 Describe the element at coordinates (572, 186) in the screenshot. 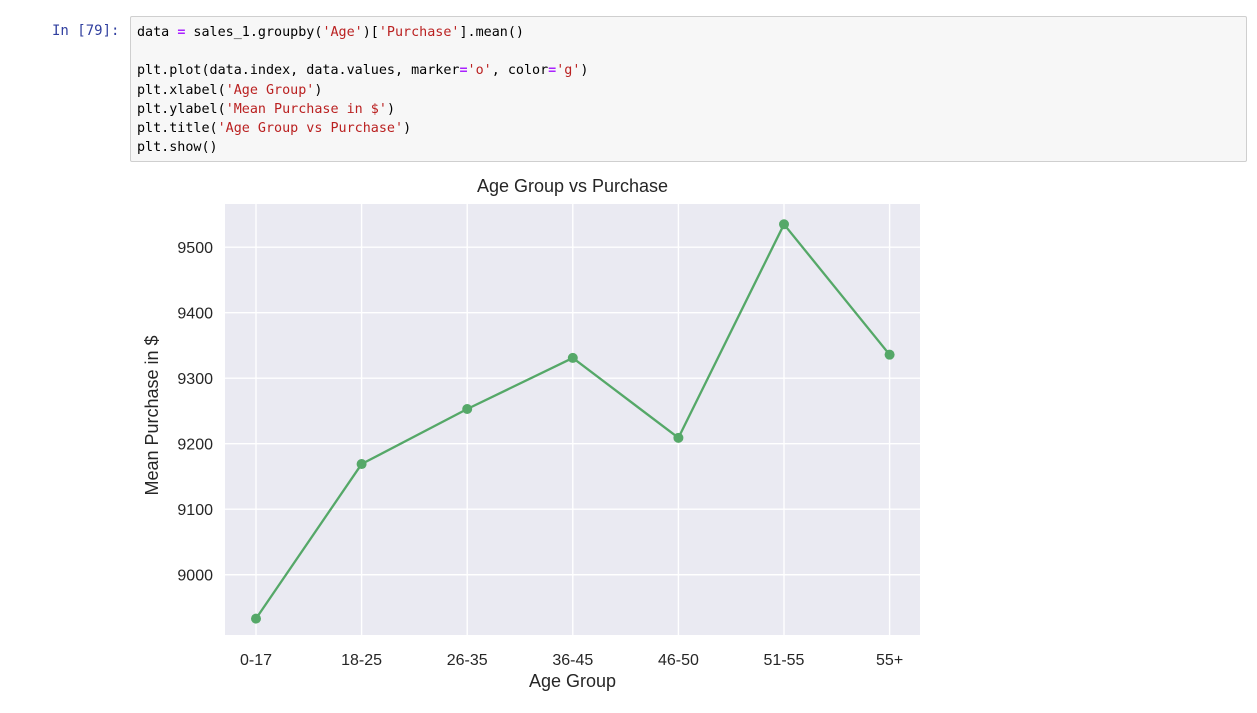

I see `chart-title: Age Group vs Purchase` at that location.